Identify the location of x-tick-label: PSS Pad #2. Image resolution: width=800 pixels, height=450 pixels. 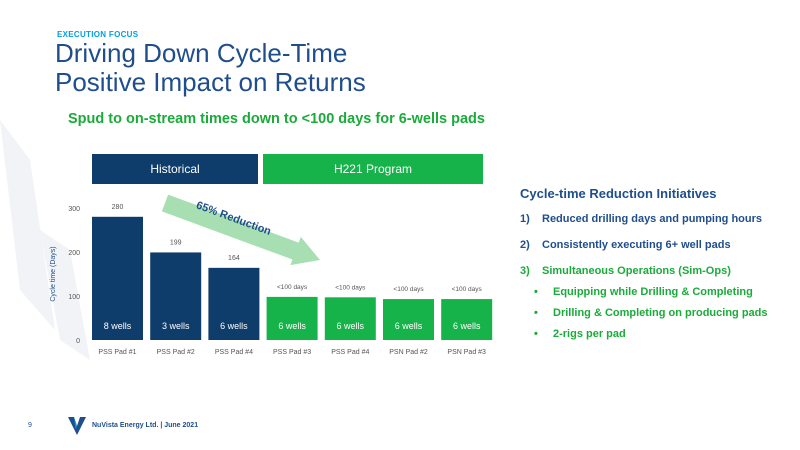
(176, 352).